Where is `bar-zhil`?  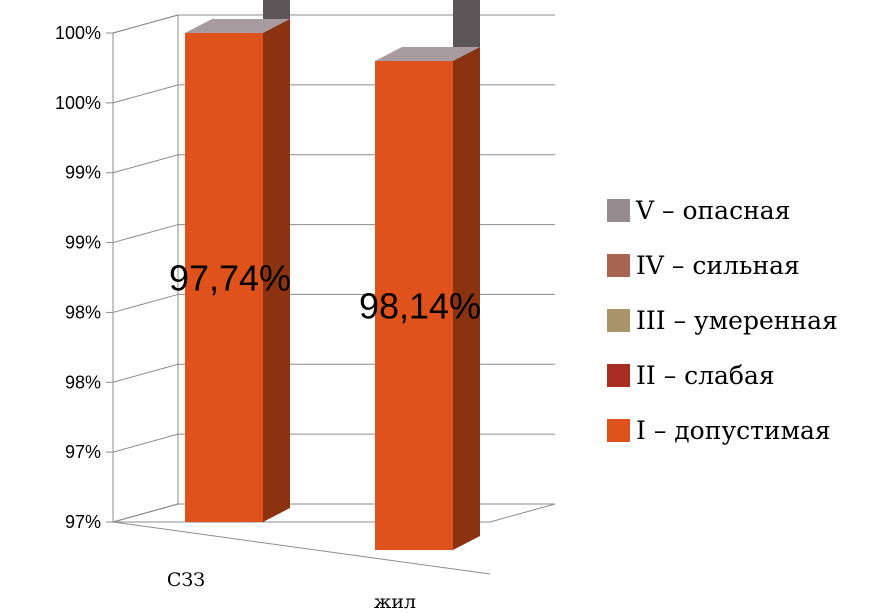 bar-zhil is located at coordinates (427, 275).